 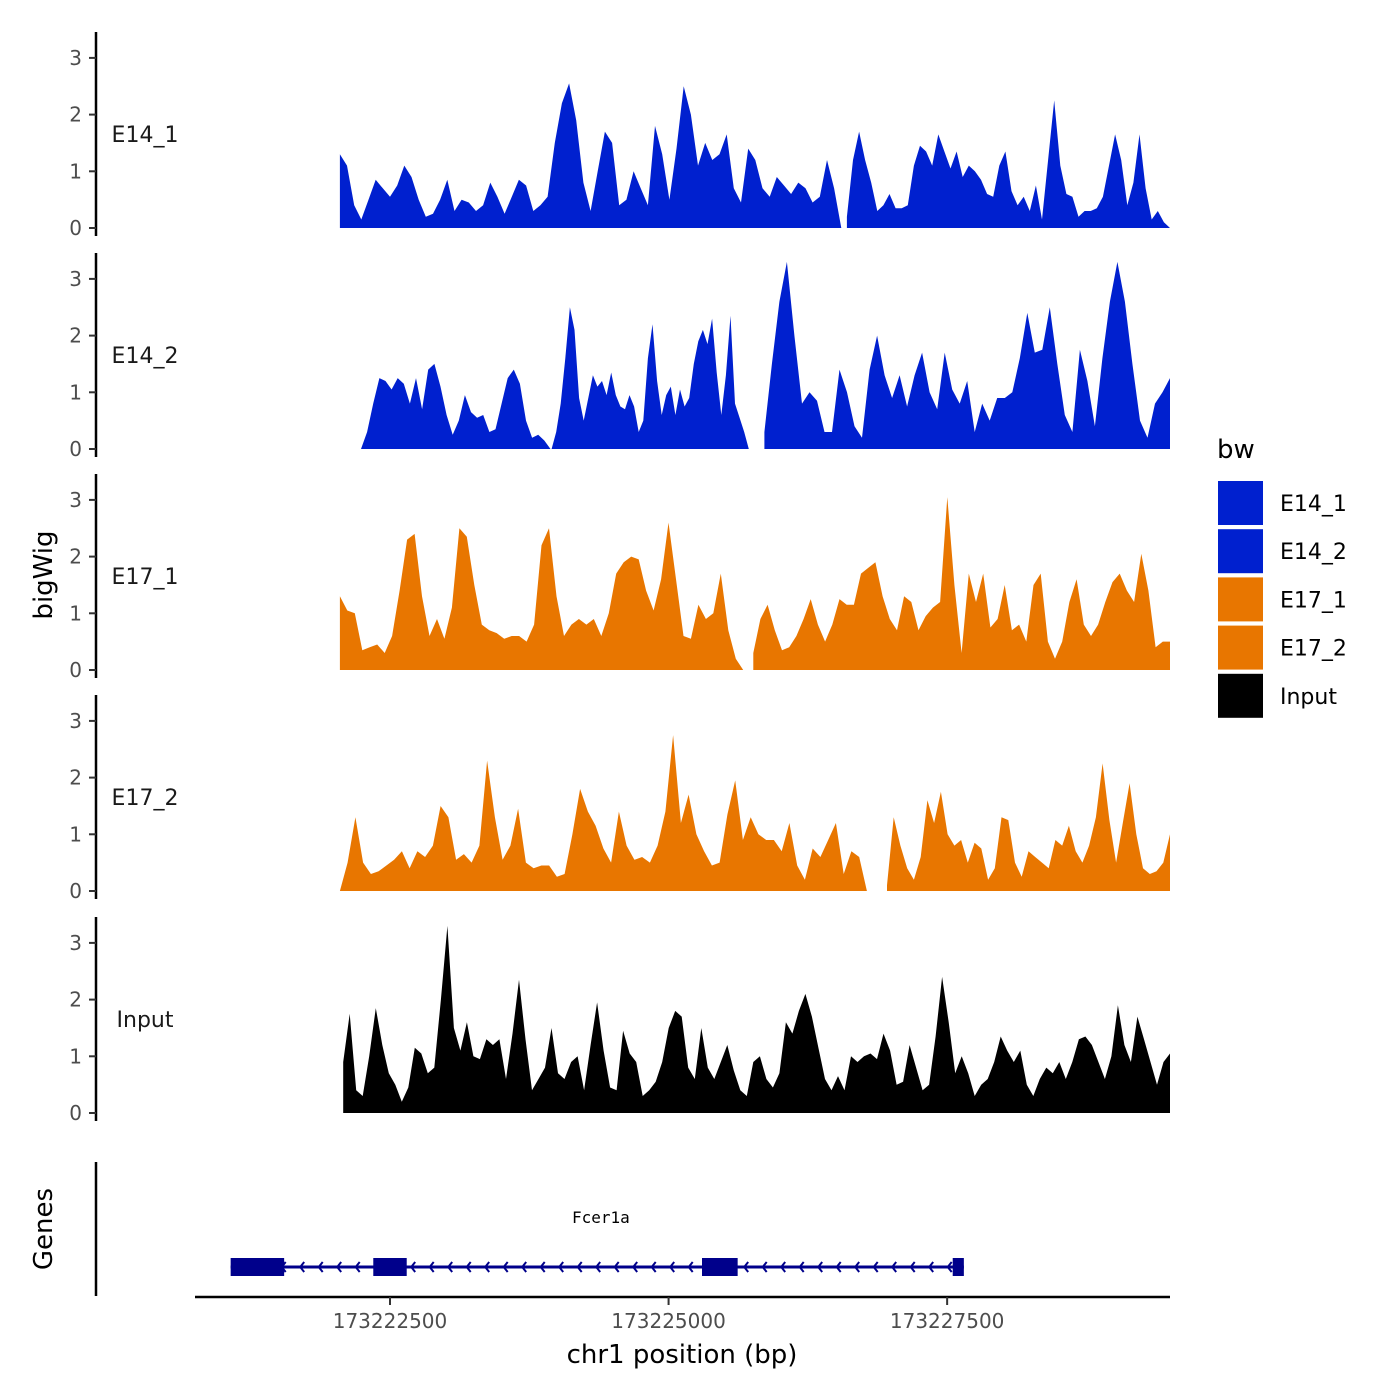 What do you see at coordinates (145, 135) in the screenshot?
I see `track-label: E14_1` at bounding box center [145, 135].